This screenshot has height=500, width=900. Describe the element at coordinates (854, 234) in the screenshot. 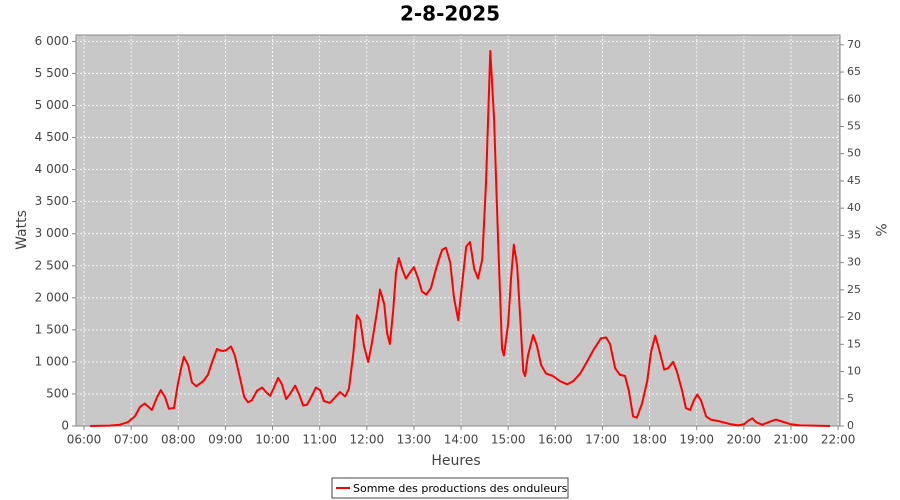

I see `y2-tick-label: 35` at that location.